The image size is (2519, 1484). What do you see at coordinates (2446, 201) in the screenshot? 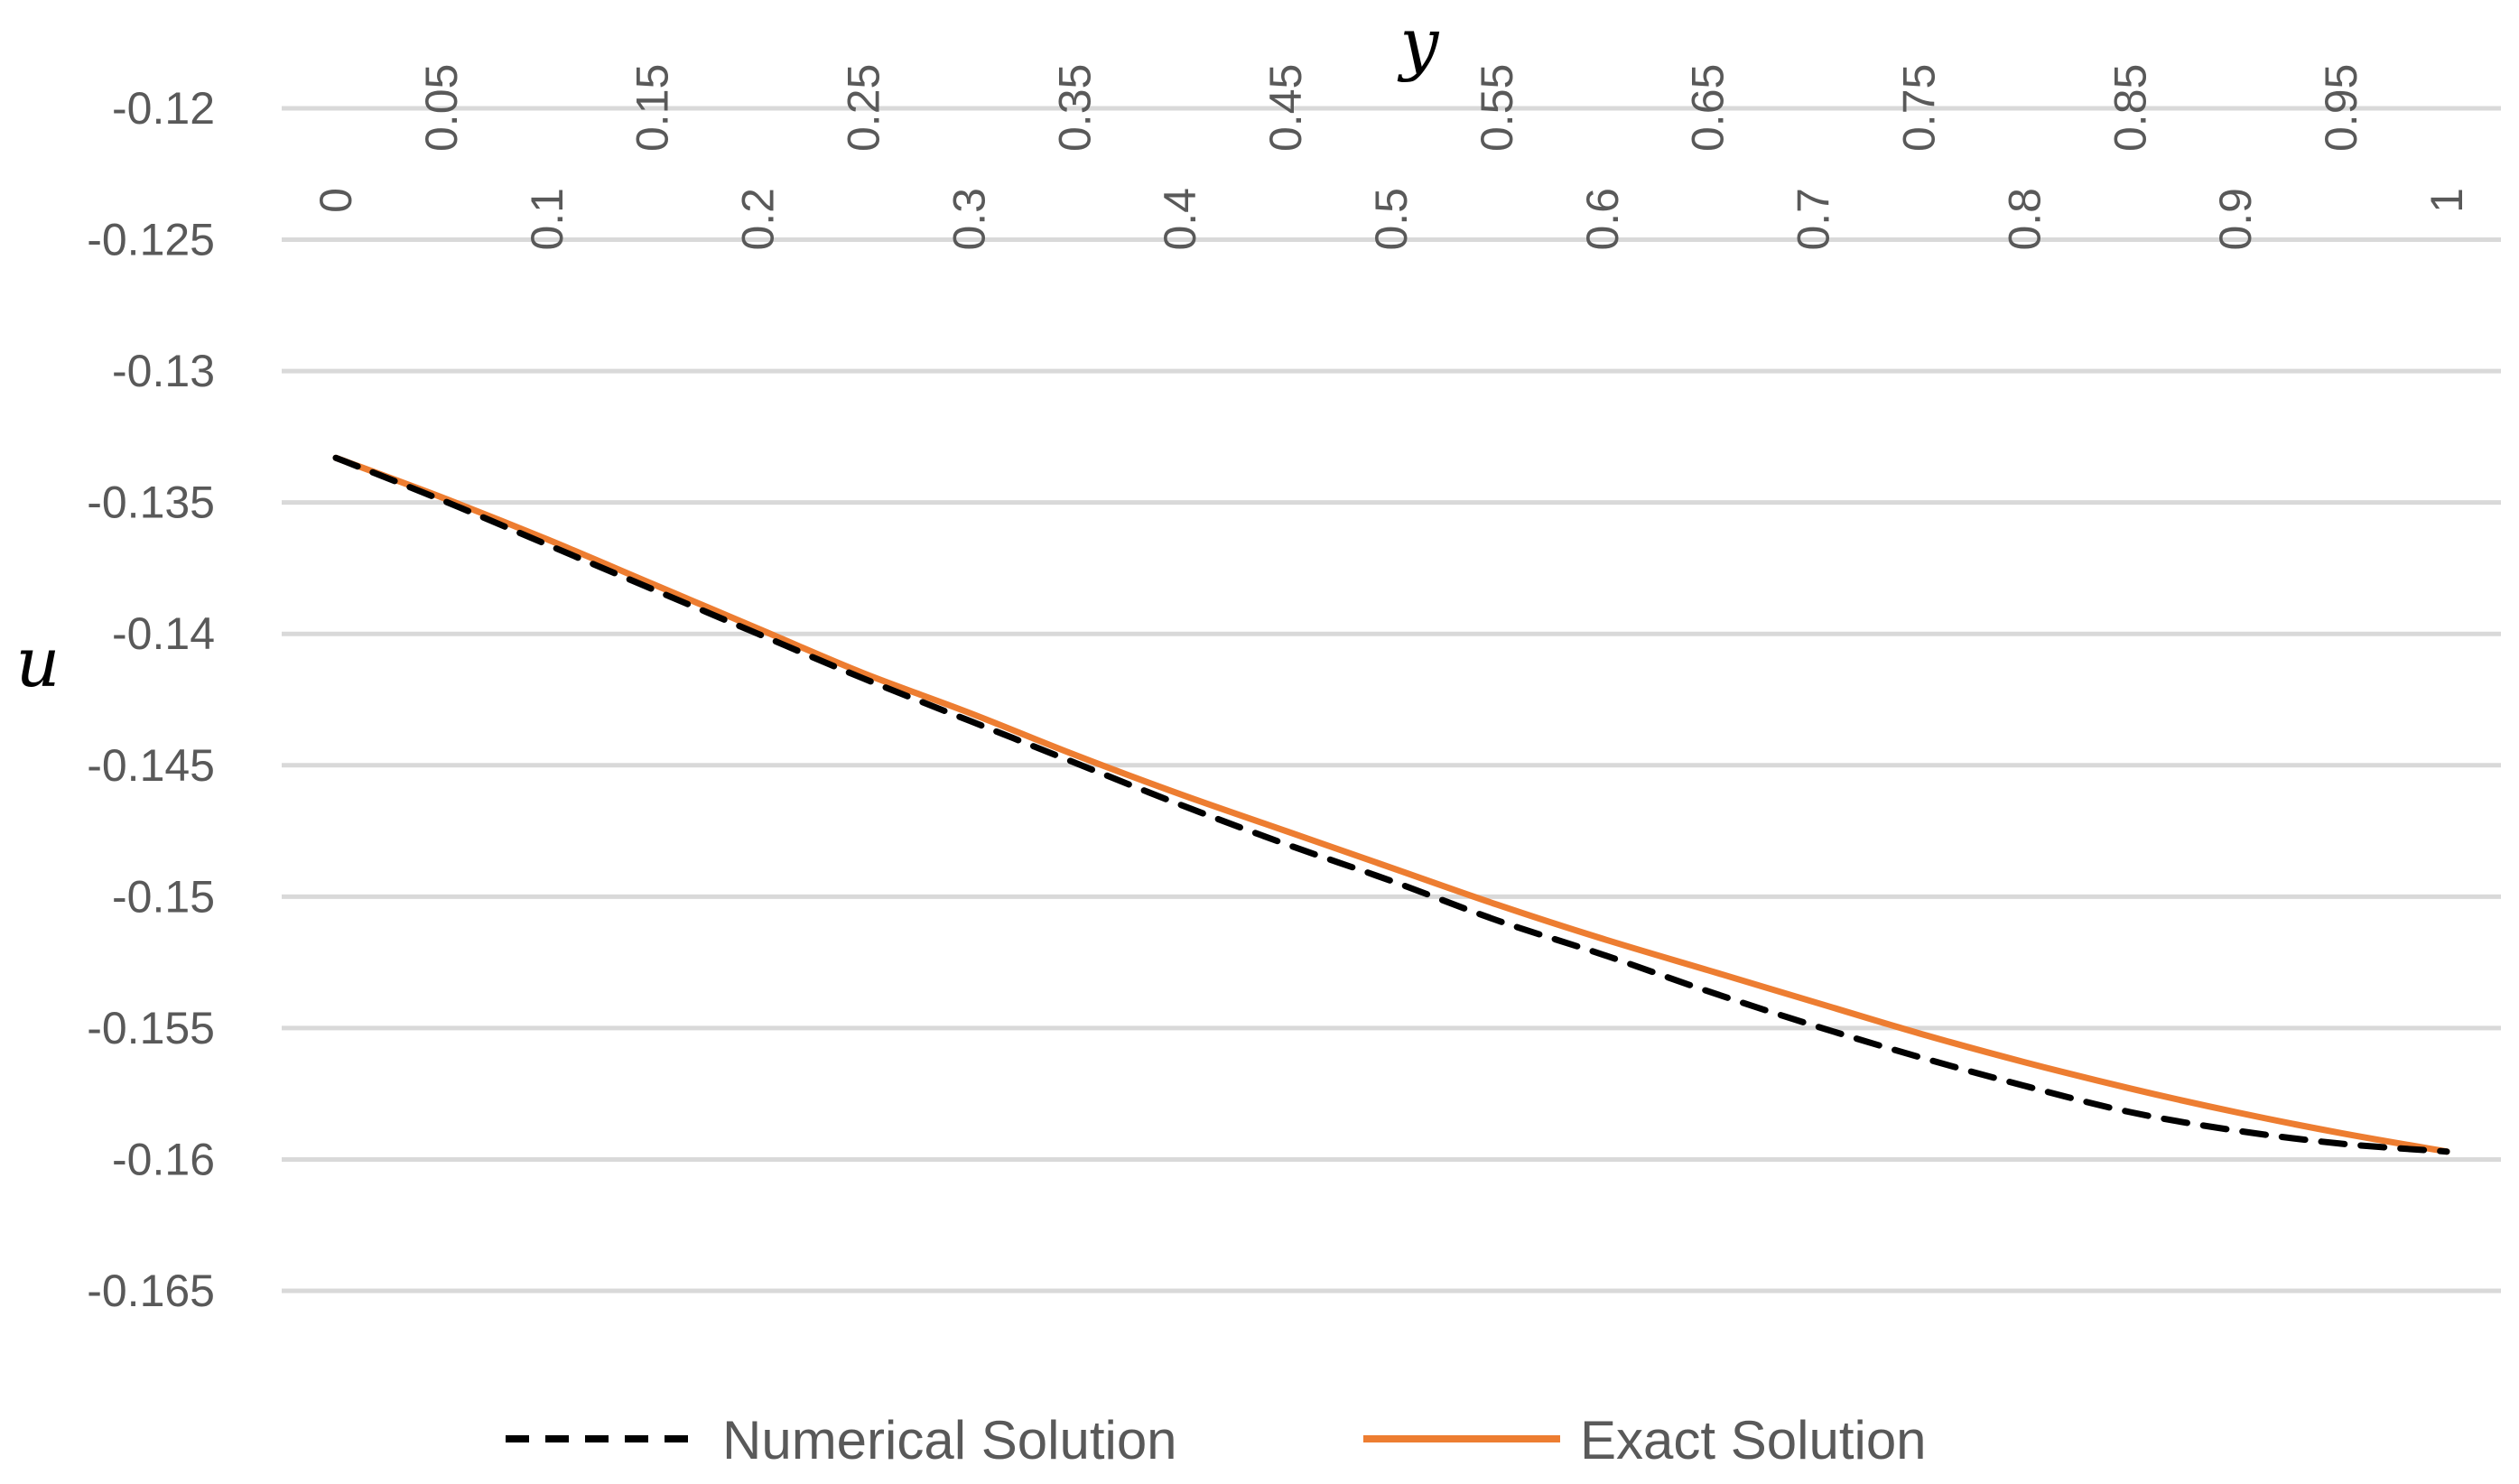
I see `x-tick-label: 1` at bounding box center [2446, 201].